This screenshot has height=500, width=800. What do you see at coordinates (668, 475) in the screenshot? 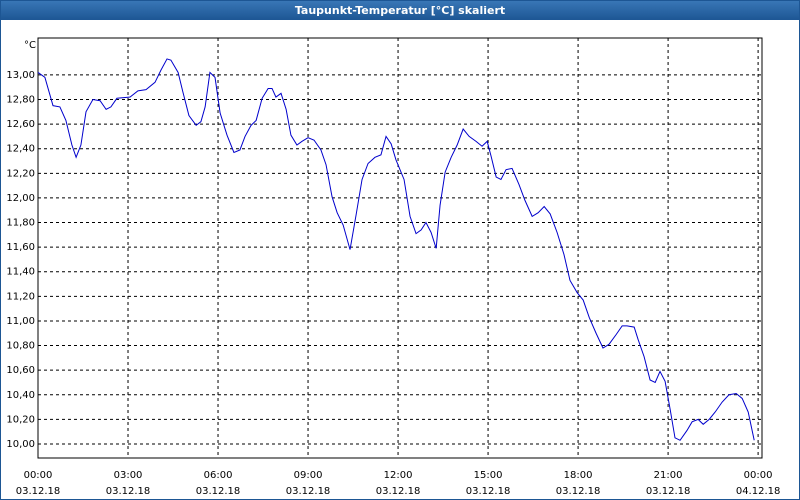
I see `x-tick-label: 21:00` at bounding box center [668, 475].